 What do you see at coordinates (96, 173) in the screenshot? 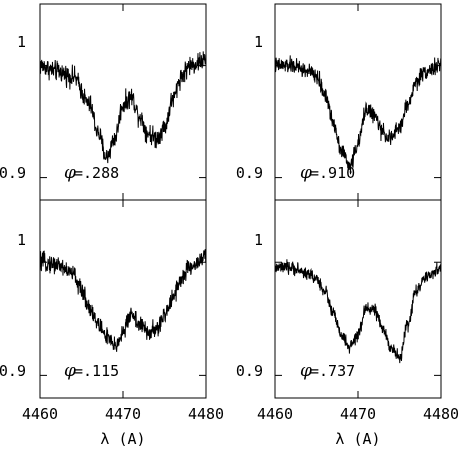
I see `phase-label: =.288` at bounding box center [96, 173].